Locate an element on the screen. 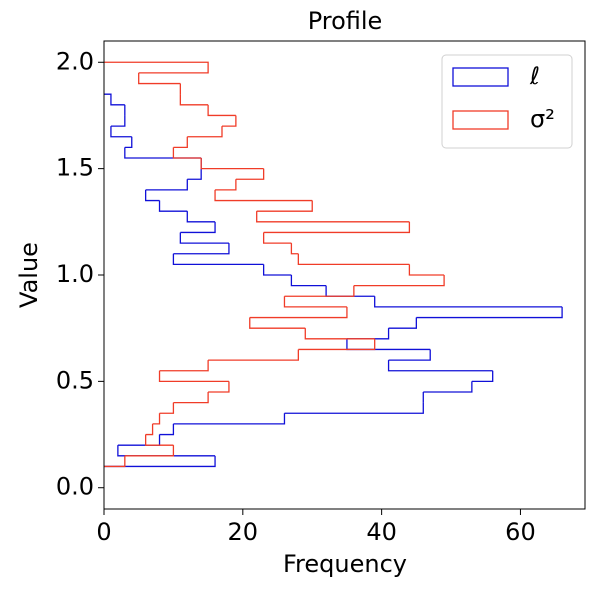  x-tick-label: 20 is located at coordinates (243, 532).